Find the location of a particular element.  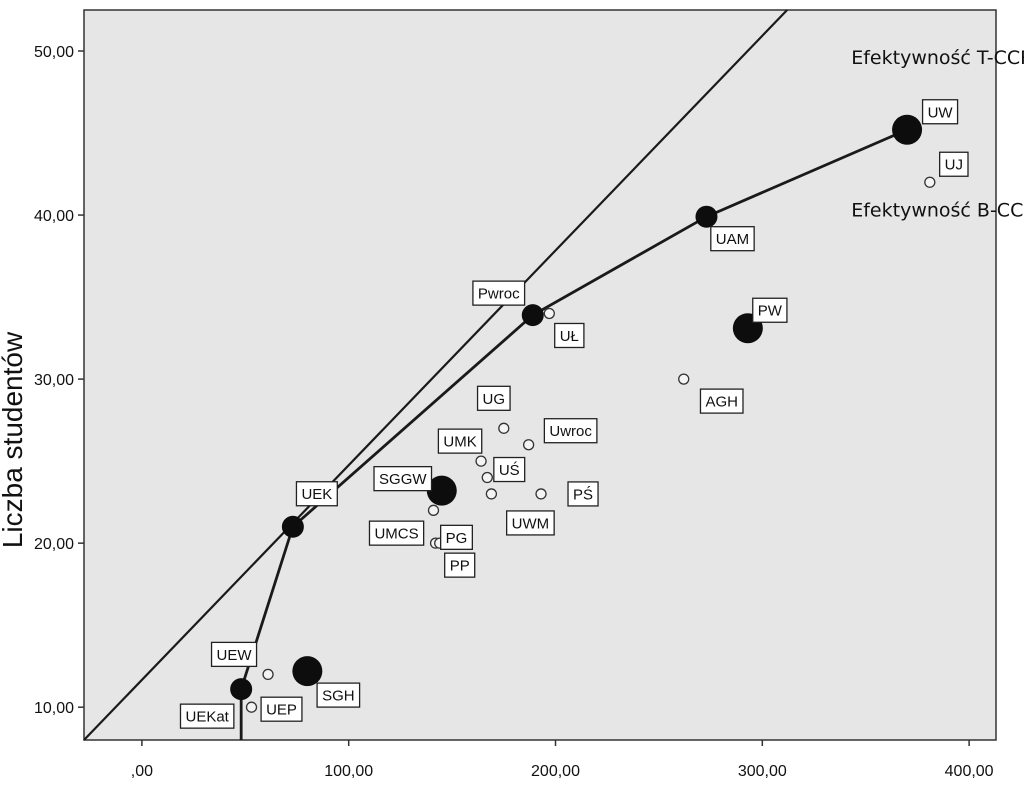

label-text: UAM is located at coordinates (732, 239).